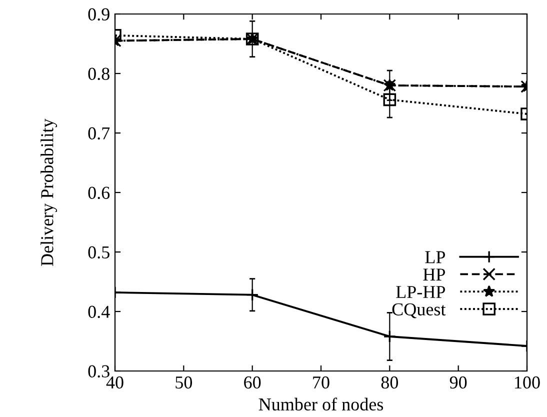 The width and height of the screenshot is (547, 417). Describe the element at coordinates (99, 14) in the screenshot. I see `y-tick-label: 0.9` at that location.